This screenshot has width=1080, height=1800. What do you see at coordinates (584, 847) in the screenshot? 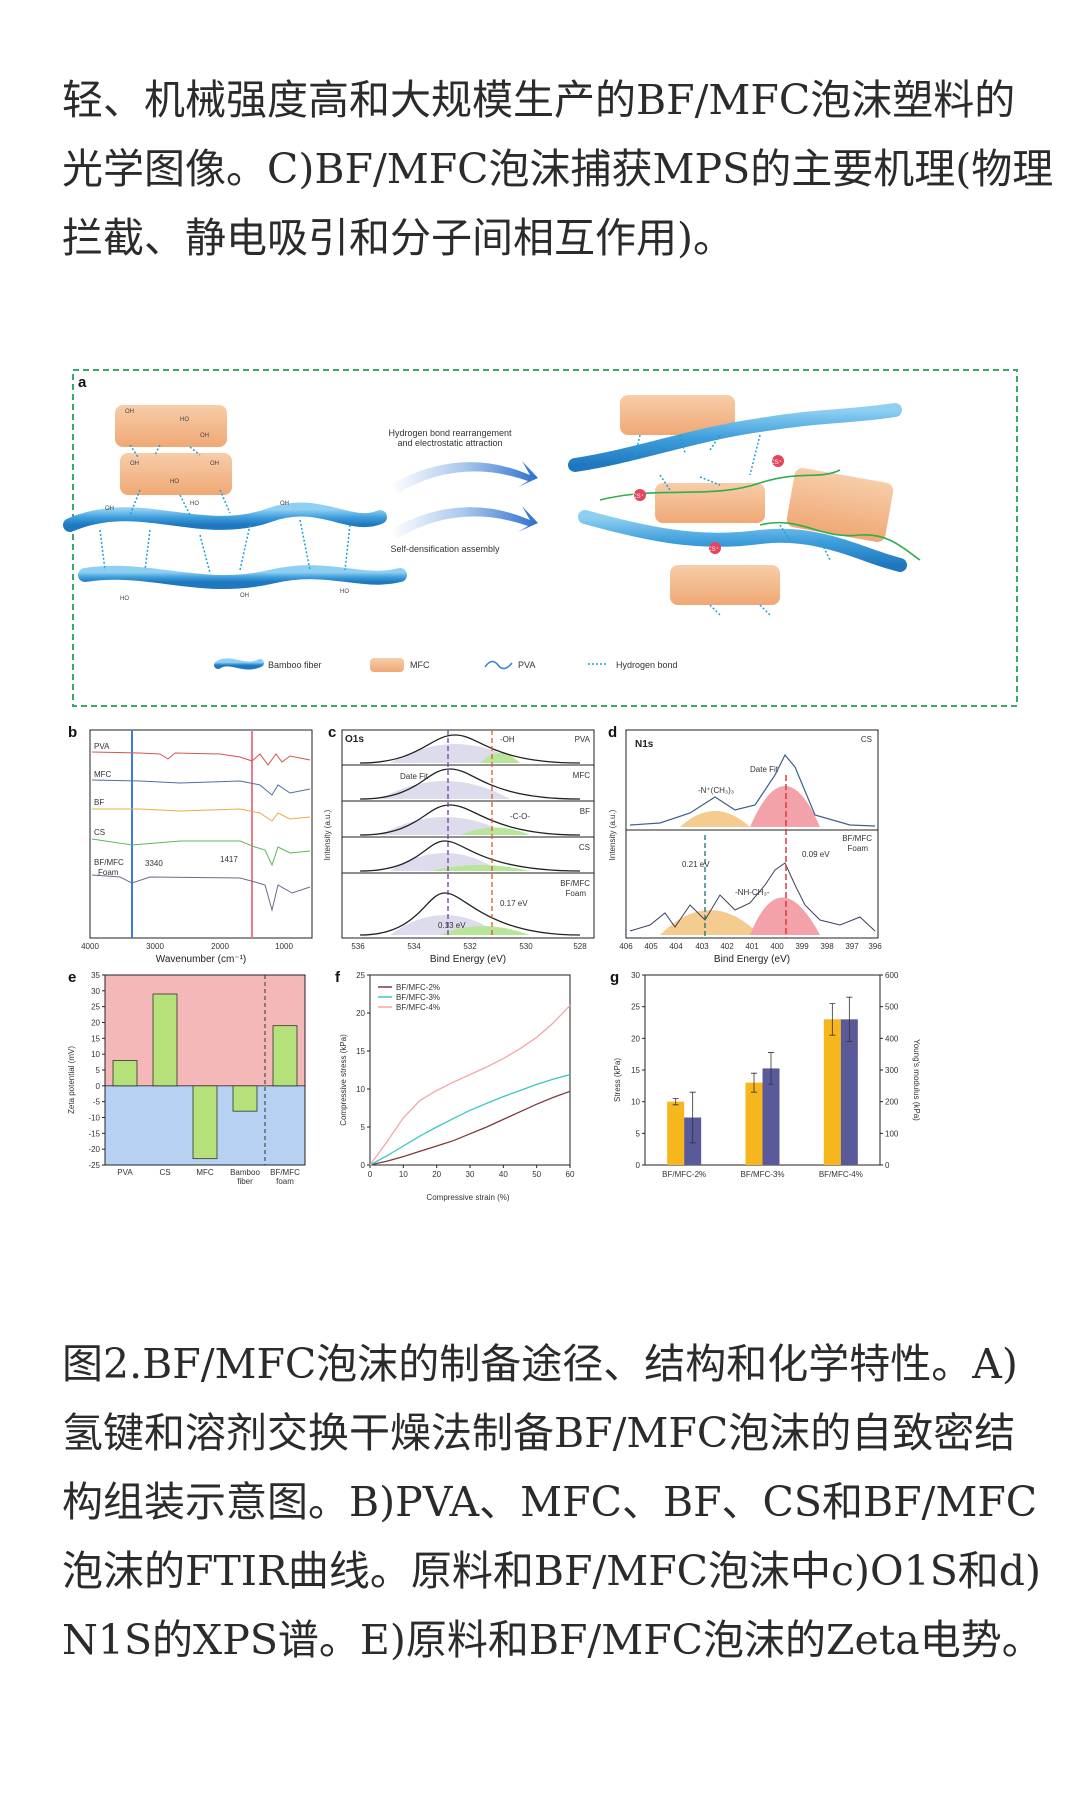
I see `row-label: CS` at bounding box center [584, 847].